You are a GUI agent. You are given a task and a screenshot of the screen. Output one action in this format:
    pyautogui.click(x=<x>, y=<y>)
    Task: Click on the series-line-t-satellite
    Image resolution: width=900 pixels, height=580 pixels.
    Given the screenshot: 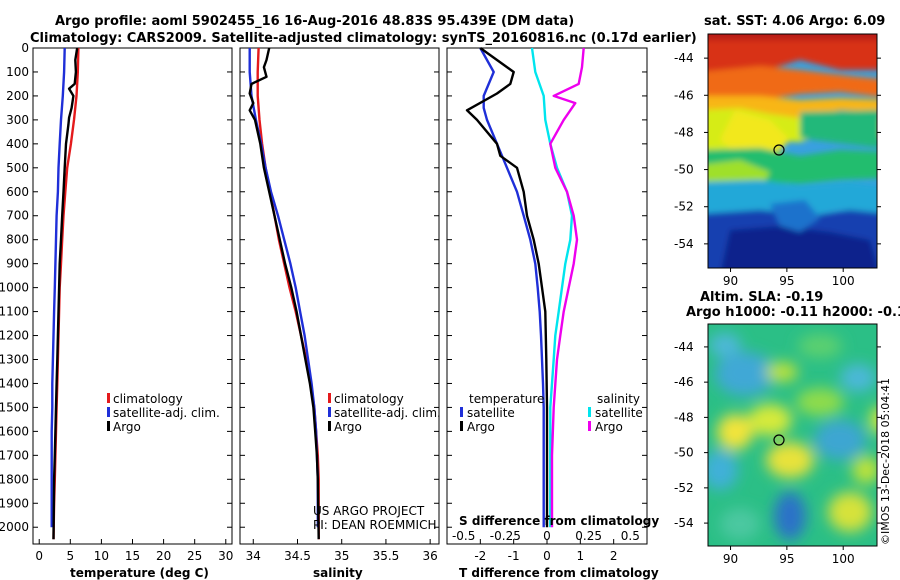 What is the action you would take?
    pyautogui.click(x=512, y=287)
    